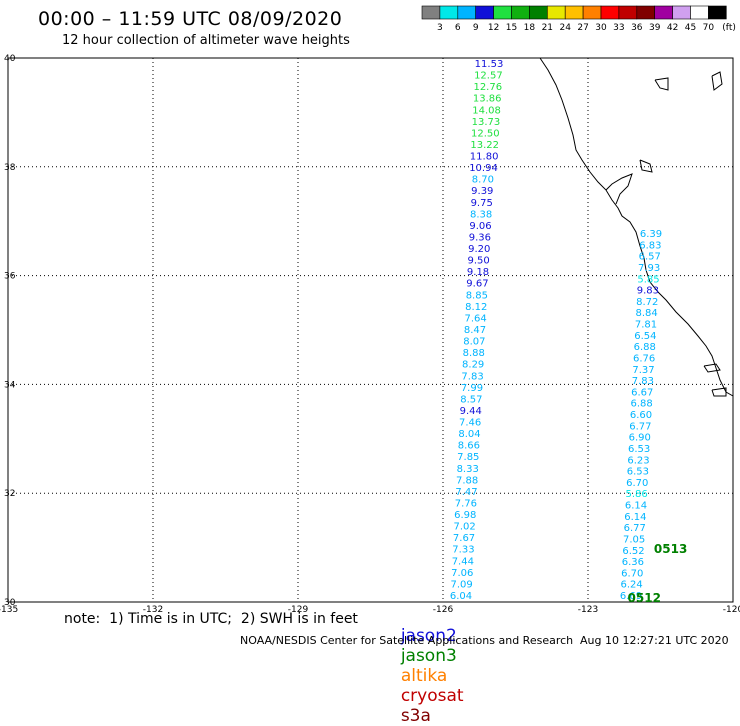 This screenshot has width=740, height=726. What do you see at coordinates (654, 640) in the screenshot?
I see `timestamp-text: Aug 10 12:27:21 UTC 2020` at bounding box center [654, 640].